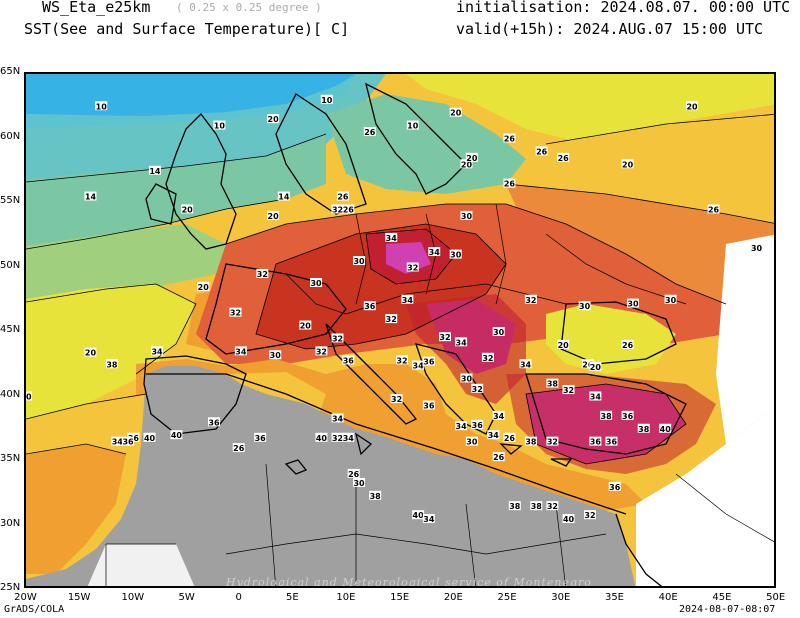  I want to click on y-tick-label: 30N, so click(10, 523).